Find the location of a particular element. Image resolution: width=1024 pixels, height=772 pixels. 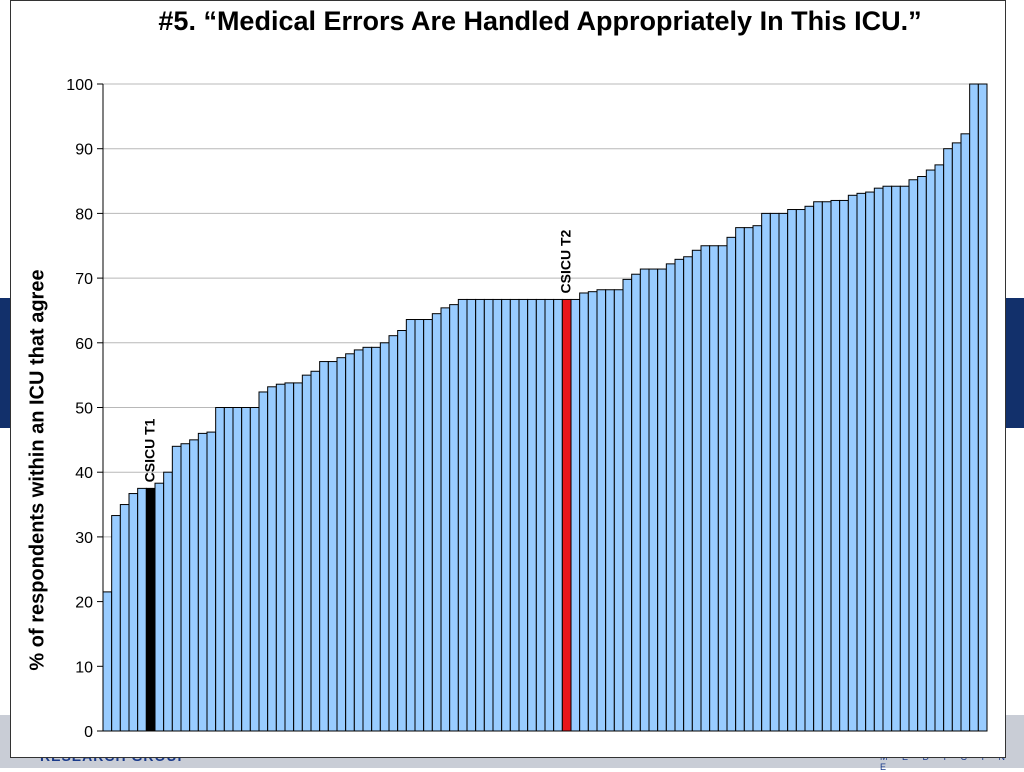

y-tick-label: 10 is located at coordinates (84, 667).